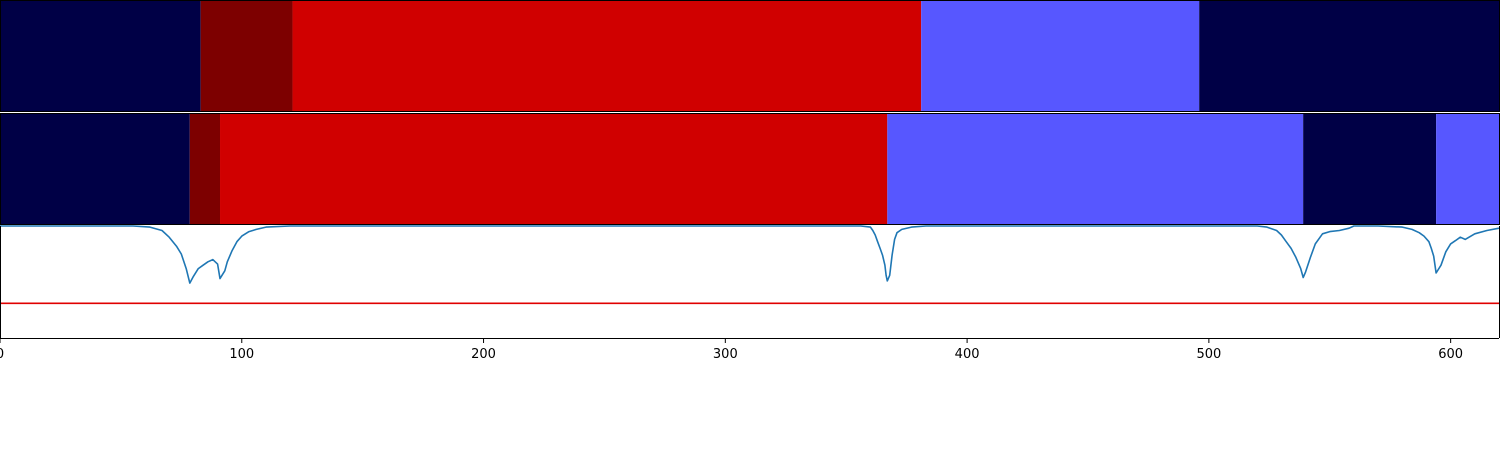  What do you see at coordinates (241, 354) in the screenshot?
I see `x-tick-label: 100` at bounding box center [241, 354].